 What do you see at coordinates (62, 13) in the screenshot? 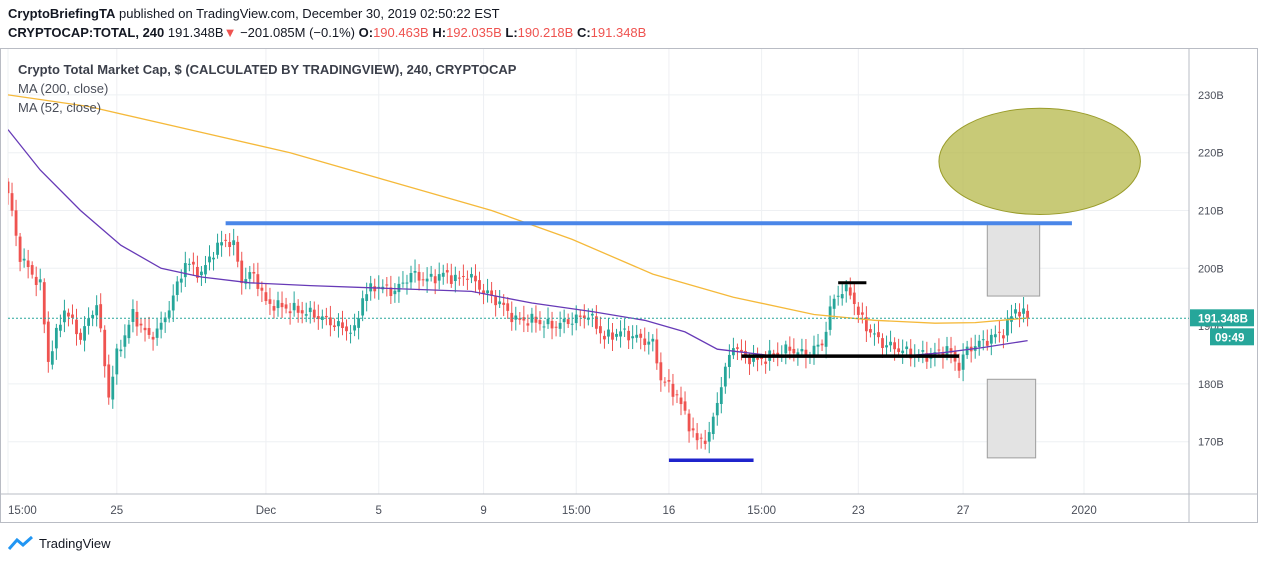
I see `author-name: CryptoBriefingTA` at bounding box center [62, 13].